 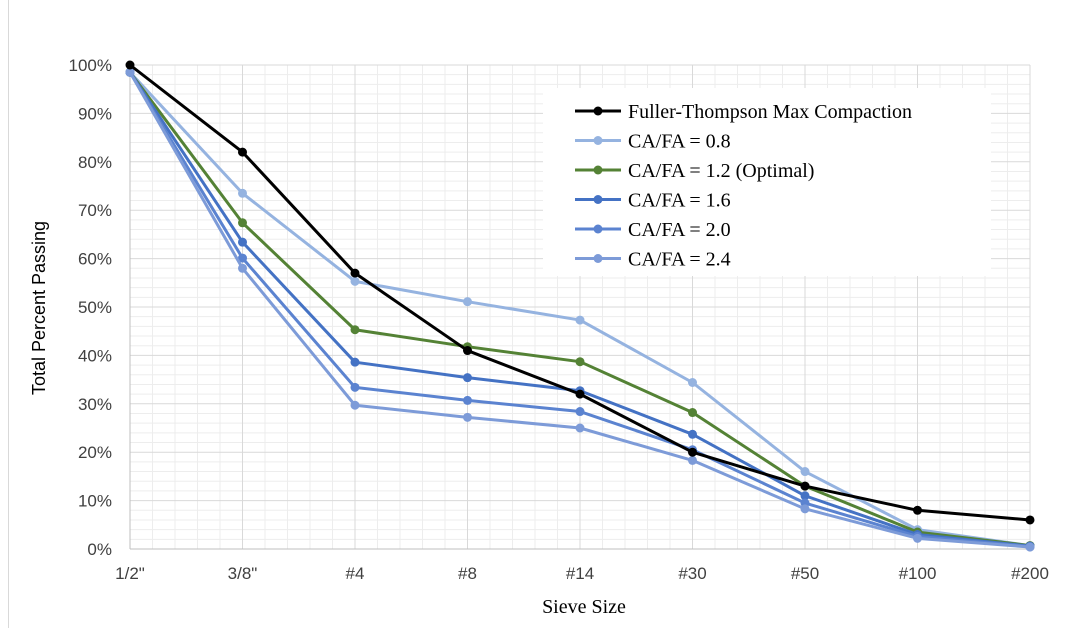 I want to click on y-tick-label: 100%, so click(x=90, y=65).